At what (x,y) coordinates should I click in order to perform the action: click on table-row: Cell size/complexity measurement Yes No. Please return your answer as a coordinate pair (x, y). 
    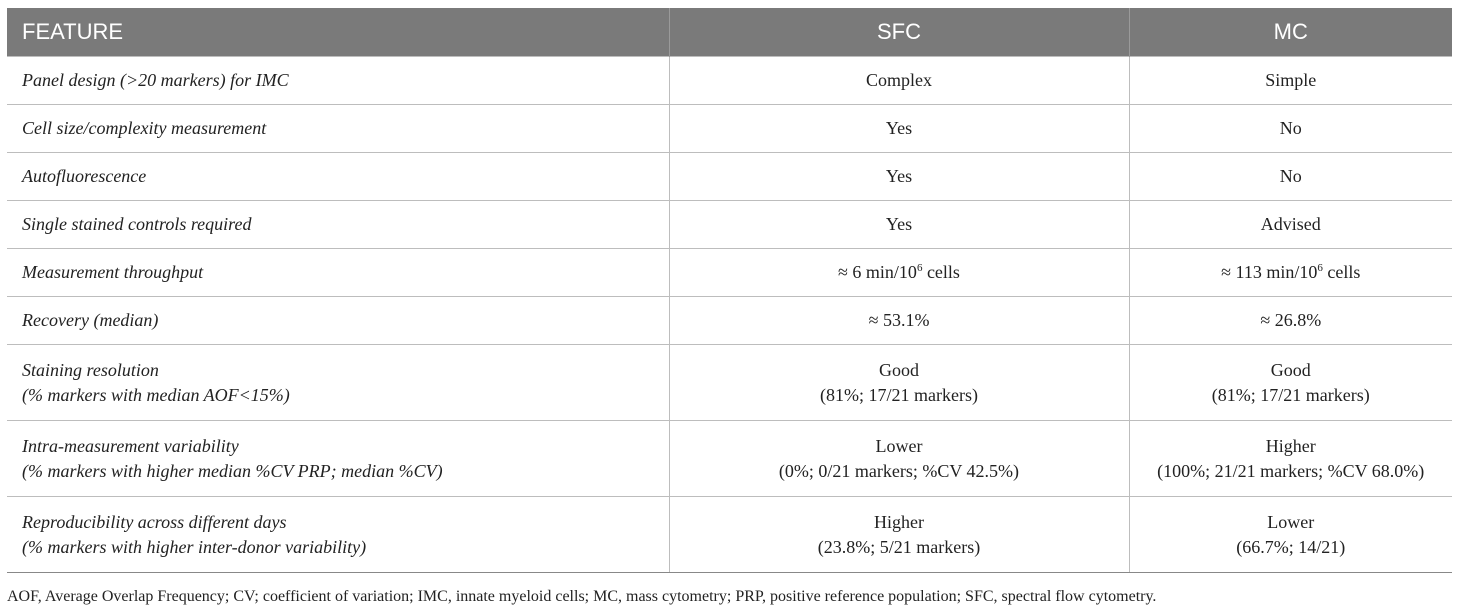
    Looking at the image, I should click on (729, 128).